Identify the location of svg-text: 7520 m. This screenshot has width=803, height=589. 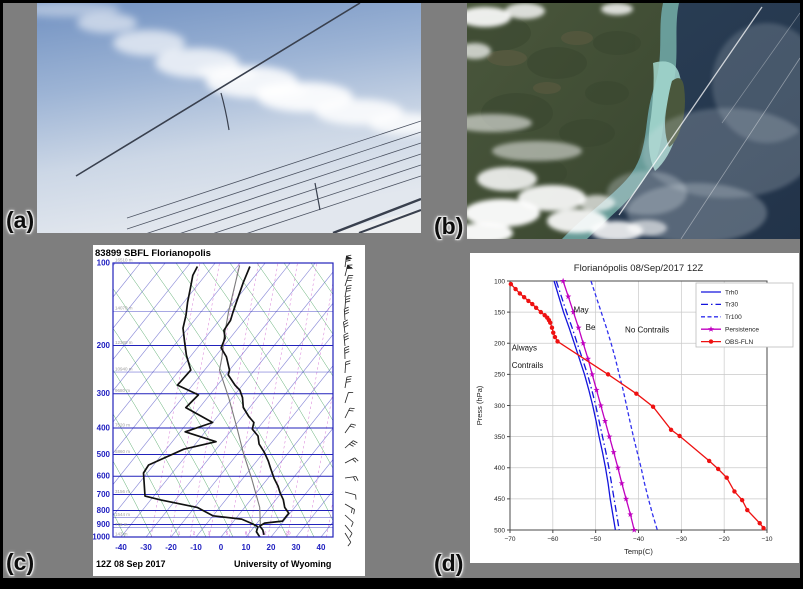
(122, 424).